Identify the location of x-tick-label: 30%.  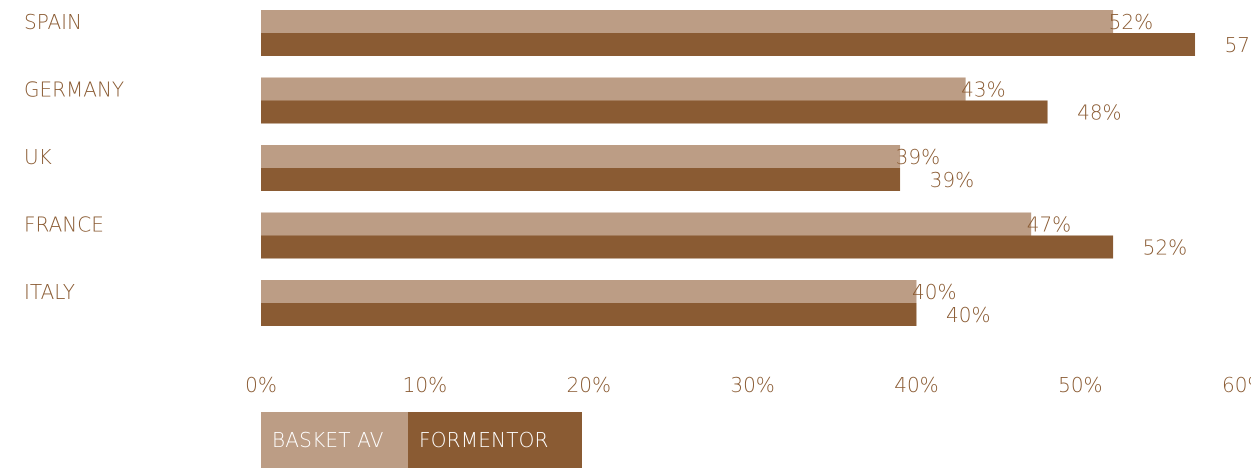
(752, 385).